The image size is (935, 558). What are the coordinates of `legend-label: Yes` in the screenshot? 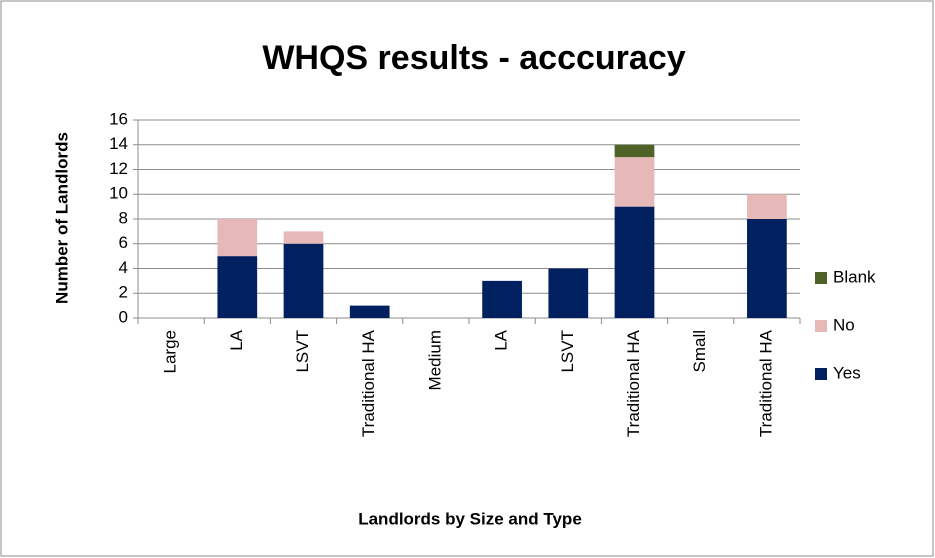 It's located at (847, 372).